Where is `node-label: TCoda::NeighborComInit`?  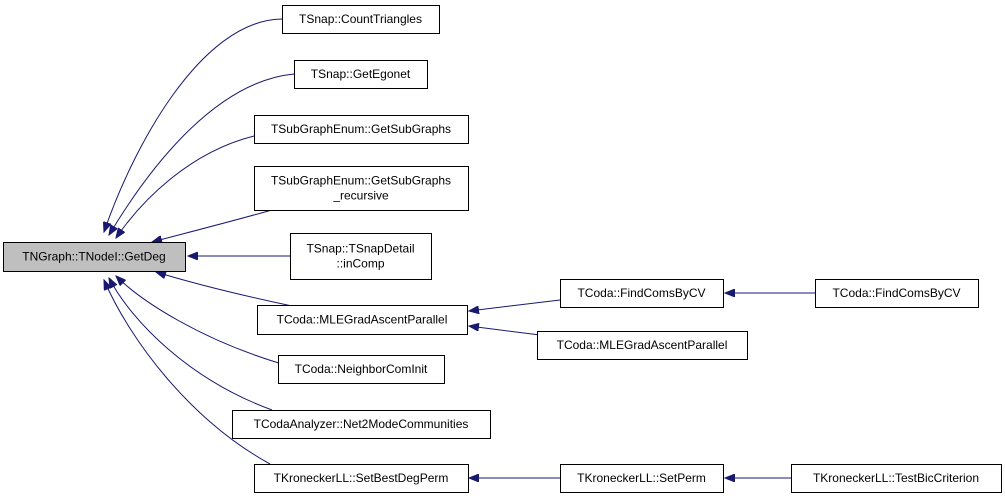
node-label: TCoda::NeighborComInit is located at coordinates (361, 369).